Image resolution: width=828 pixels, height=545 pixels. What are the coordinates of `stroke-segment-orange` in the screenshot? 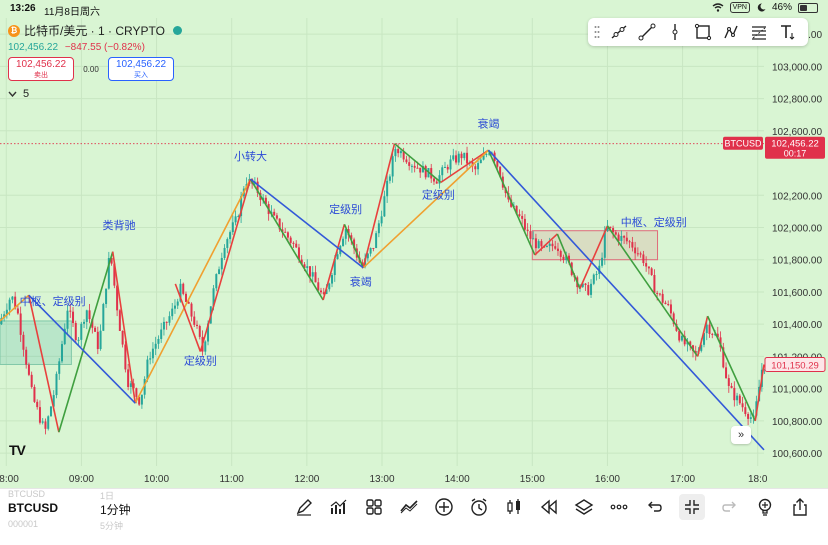 It's located at (426, 209).